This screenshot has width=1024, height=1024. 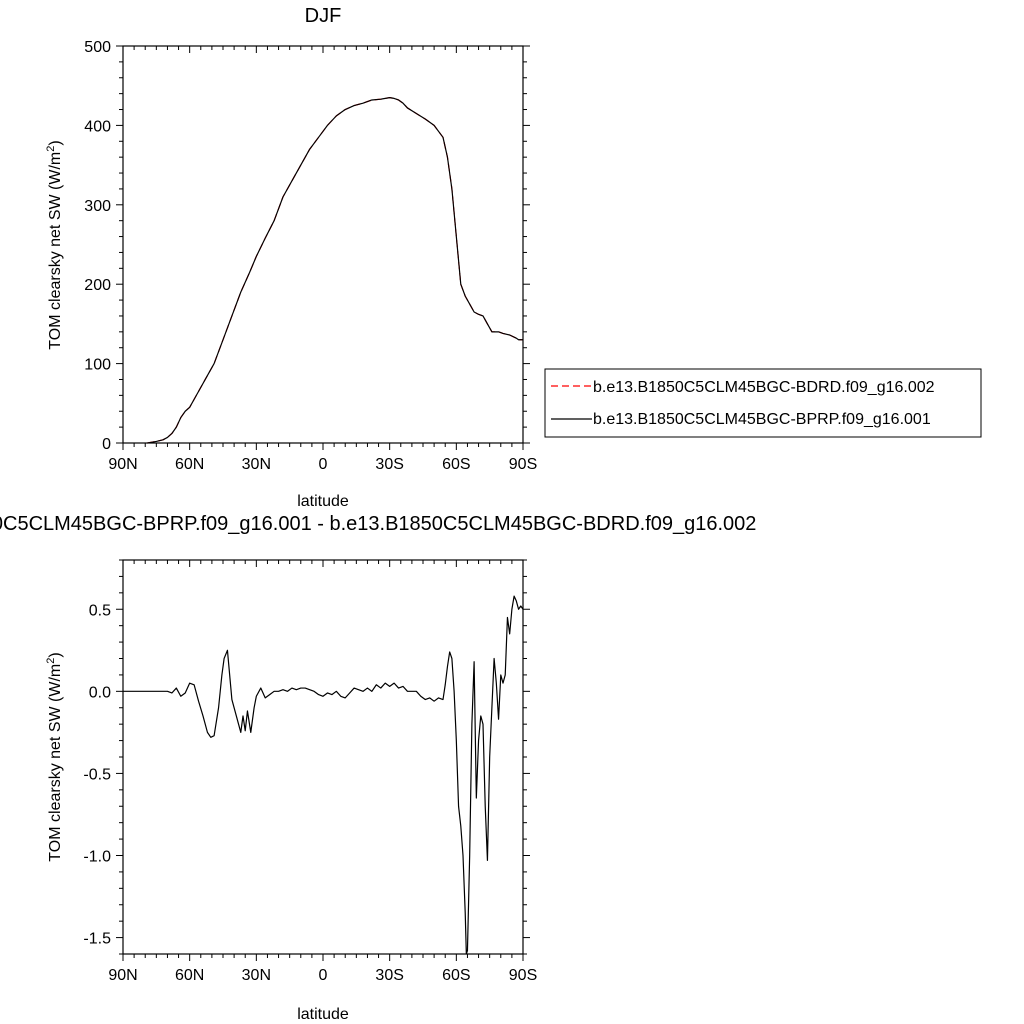 I want to click on top-panel-x-tick-label: 60S, so click(x=456, y=464).